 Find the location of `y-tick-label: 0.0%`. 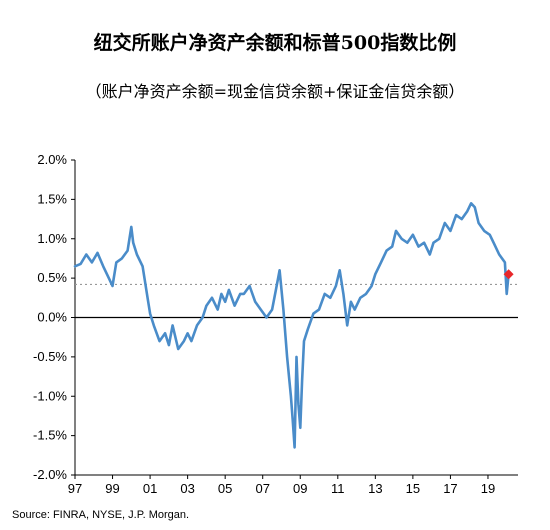

y-tick-label: 0.0% is located at coordinates (52, 317).